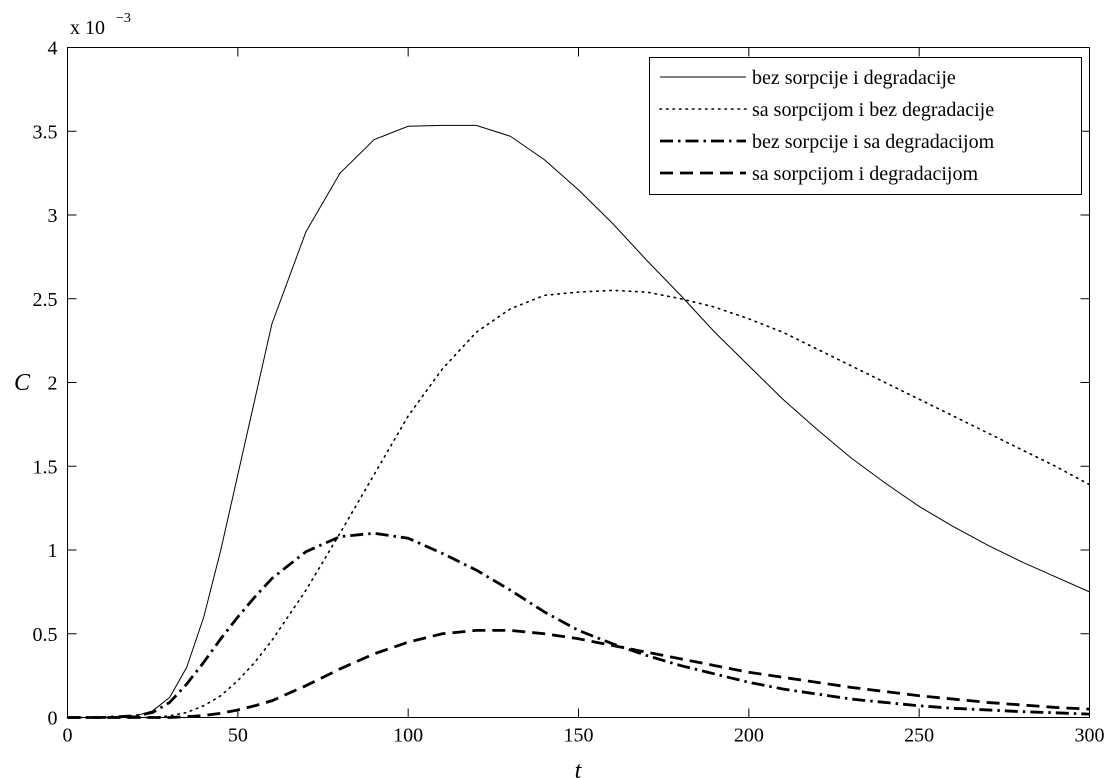  Describe the element at coordinates (45, 132) in the screenshot. I see `y-tick-label: 3.5` at that location.